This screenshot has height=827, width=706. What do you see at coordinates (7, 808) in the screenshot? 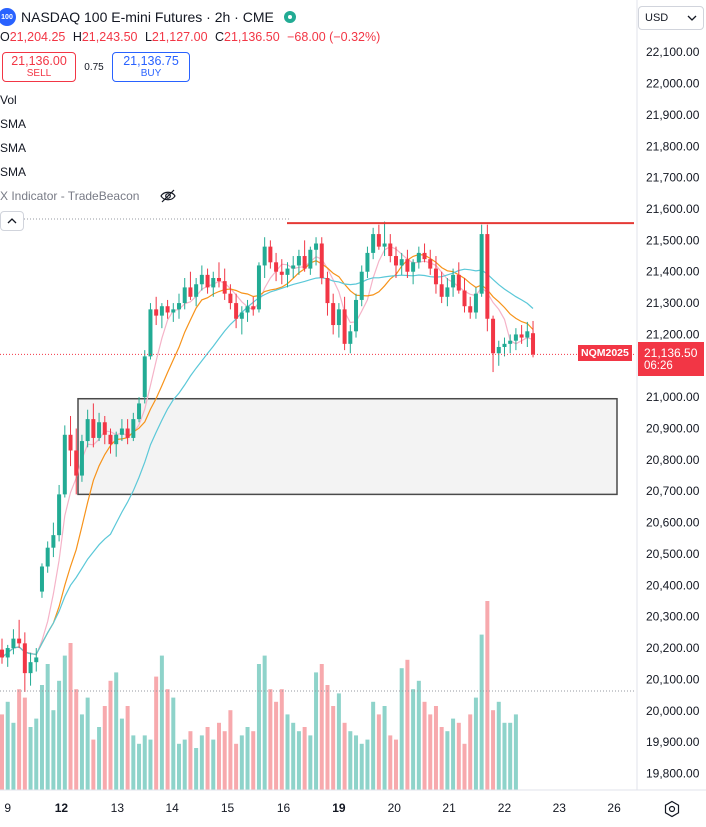
I see `time-tick-label: 9` at bounding box center [7, 808].